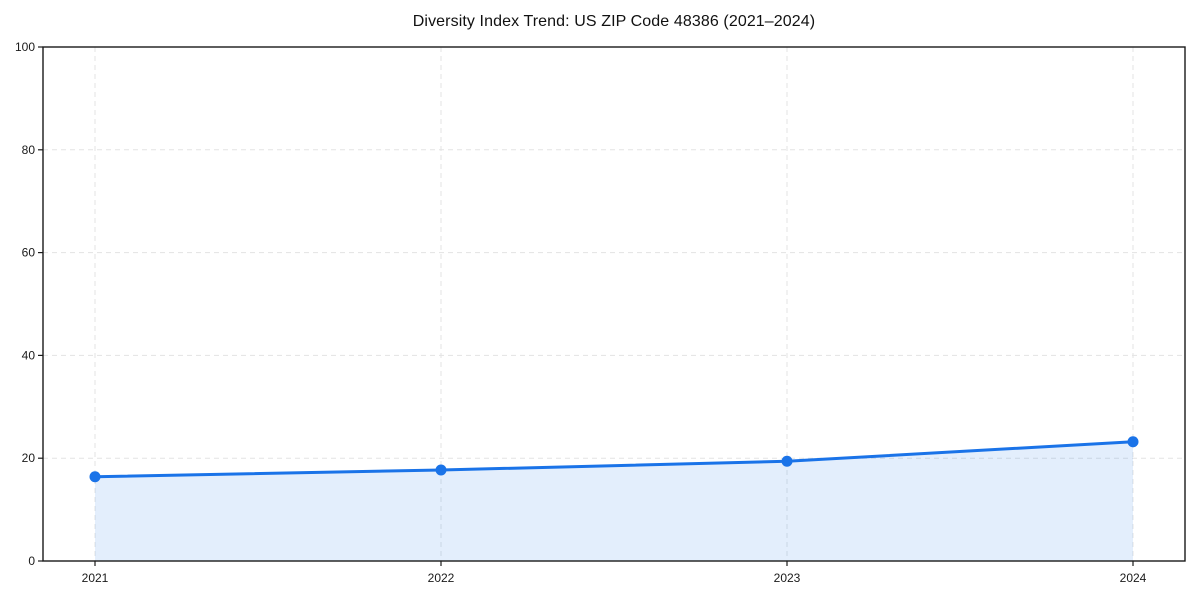  Describe the element at coordinates (29, 458) in the screenshot. I see `y-tick-label: 20` at that location.